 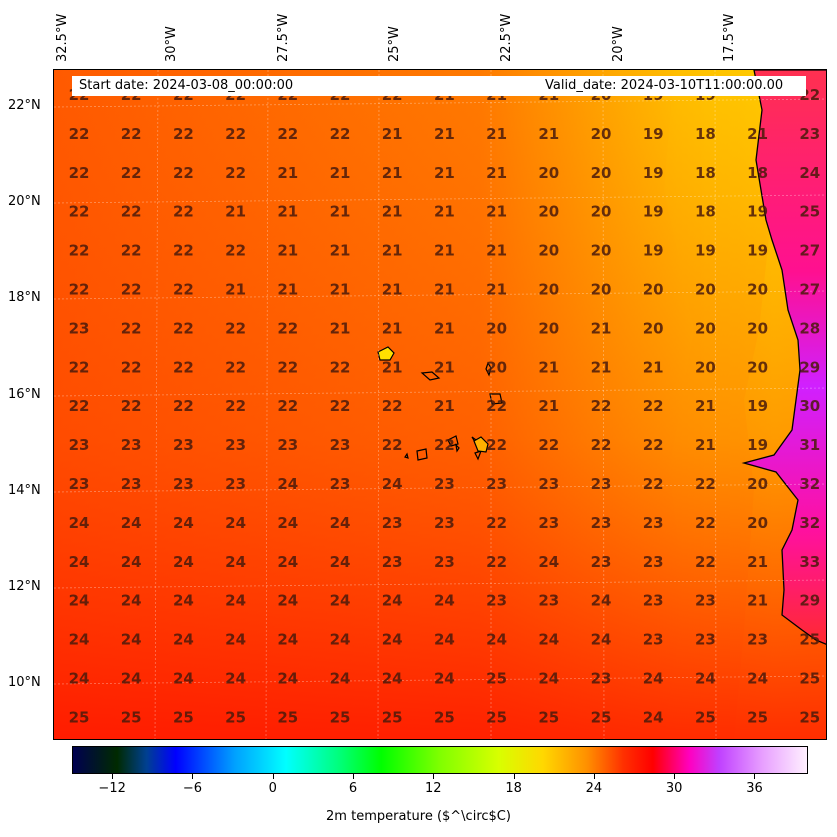 I want to click on colorbar-tick-label: 6, so click(x=353, y=788).